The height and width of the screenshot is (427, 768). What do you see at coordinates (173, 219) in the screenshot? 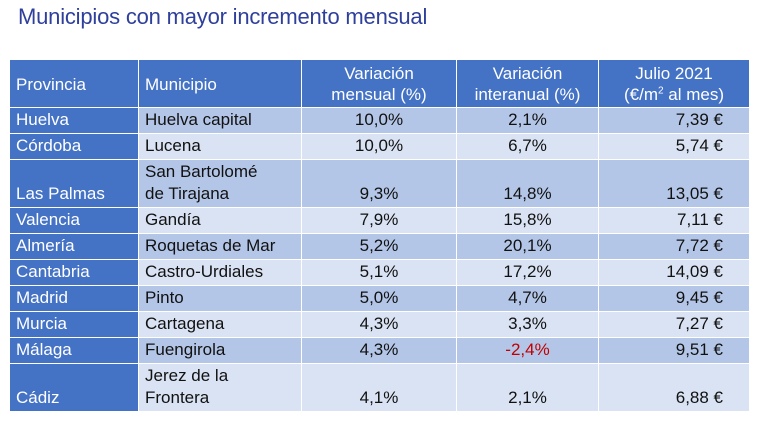
I see `municipio-line1: Gandía` at bounding box center [173, 219].